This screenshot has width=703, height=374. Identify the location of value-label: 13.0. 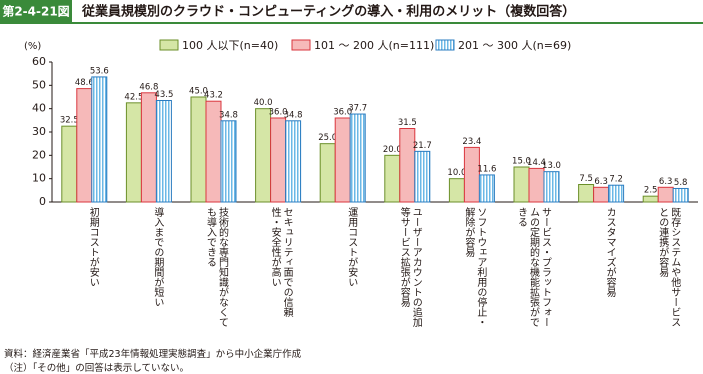
(551, 166).